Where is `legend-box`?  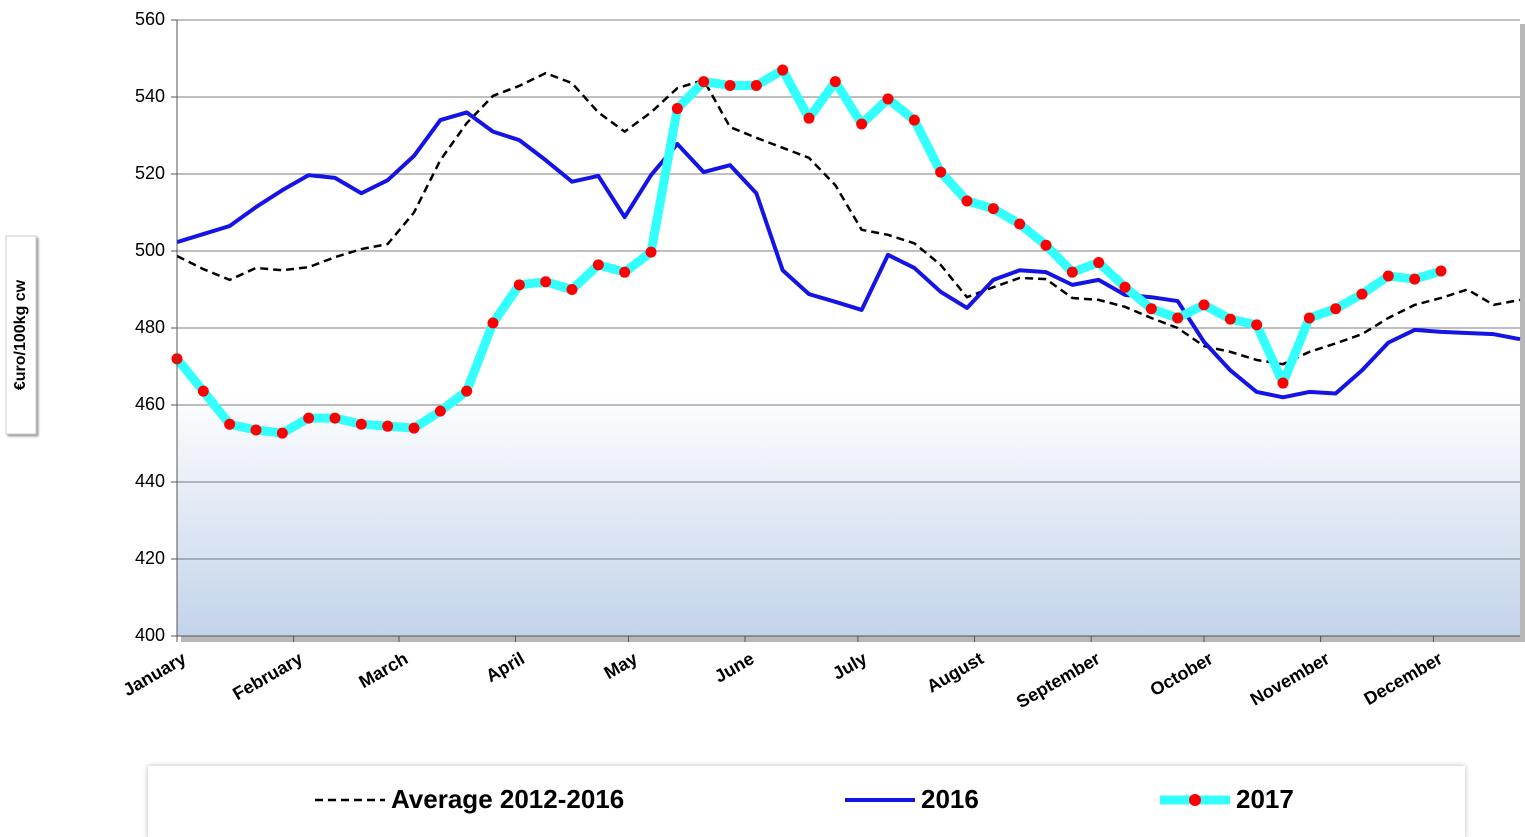 legend-box is located at coordinates (806, 801).